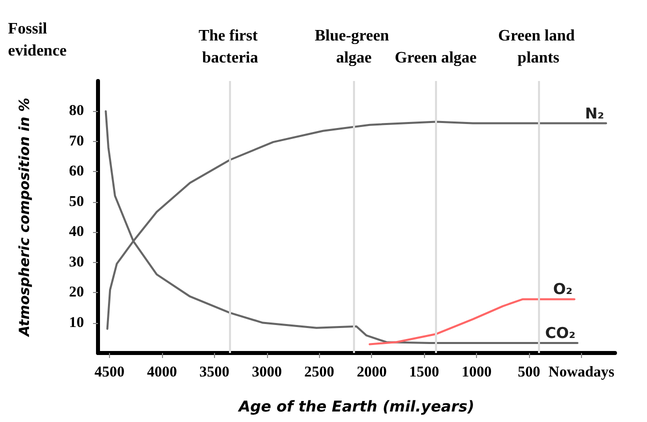 The height and width of the screenshot is (422, 647). Describe the element at coordinates (109, 372) in the screenshot. I see `x-tick-label: 4500` at that location.